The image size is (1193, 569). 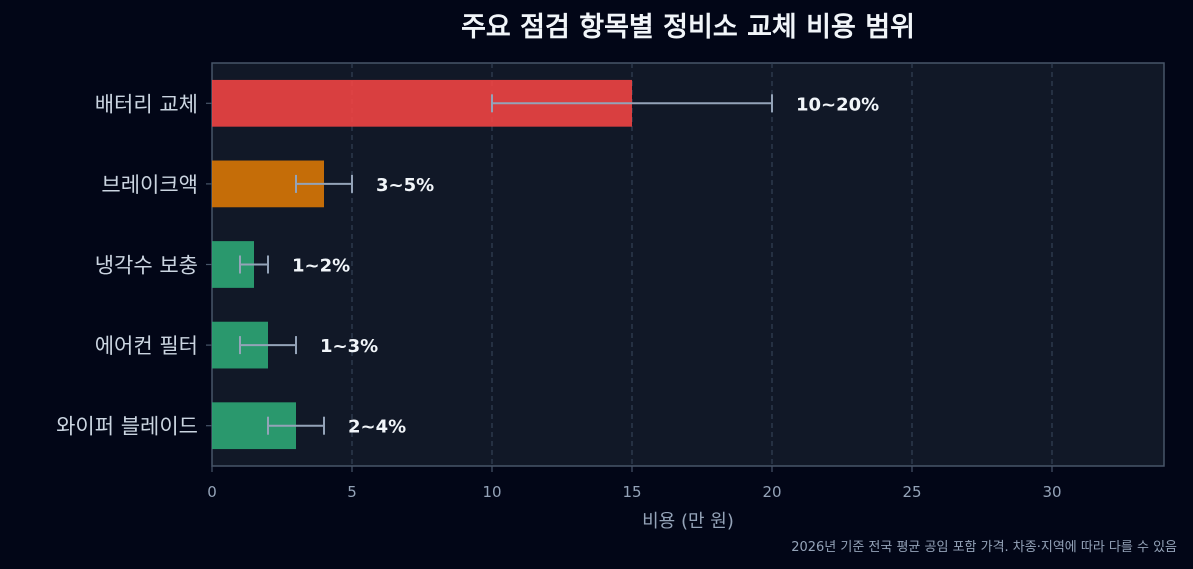 I want to click on data-label: 1~3%, so click(x=349, y=346).